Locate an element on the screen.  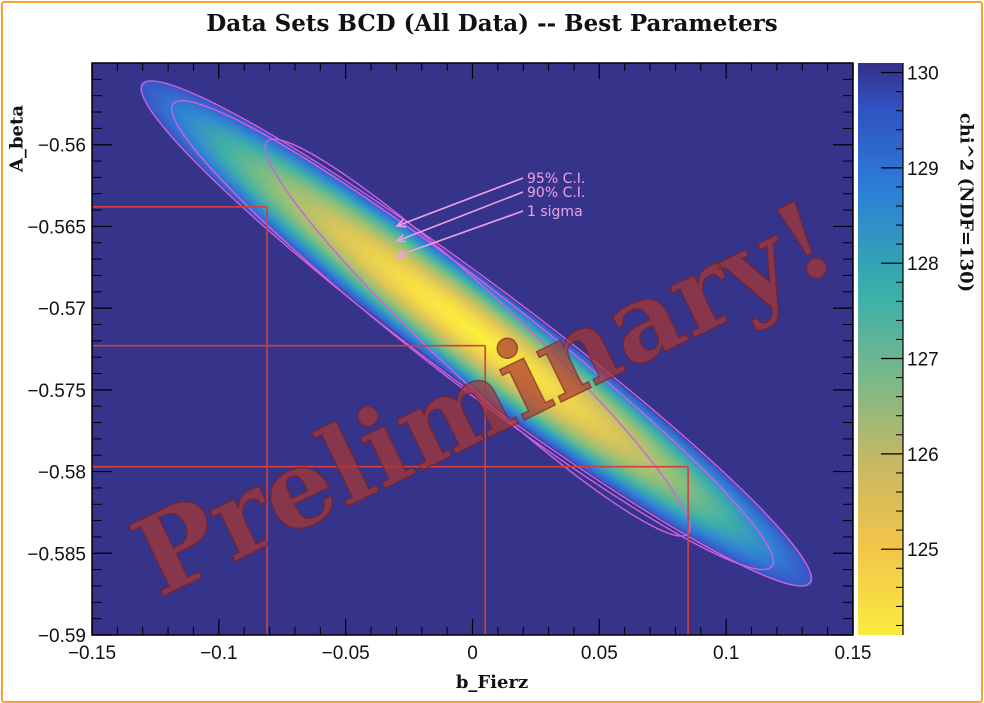
x-tick-label: −0.1 is located at coordinates (219, 653).